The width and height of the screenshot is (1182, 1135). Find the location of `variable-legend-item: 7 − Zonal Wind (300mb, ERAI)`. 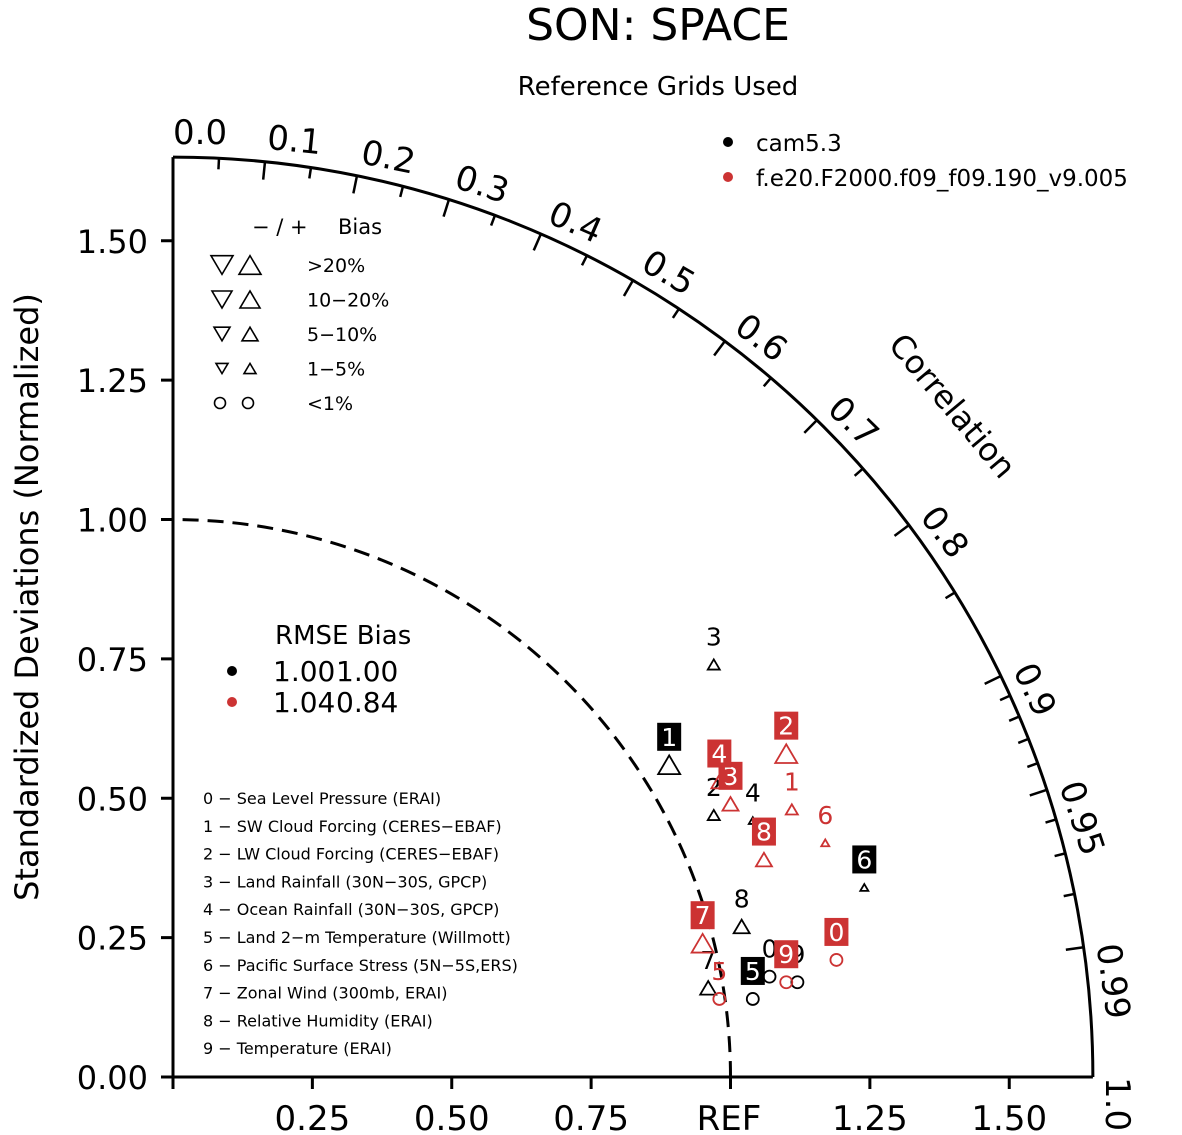

variable-legend-item: 7 − Zonal Wind (300mb, ERAI) is located at coordinates (325, 993).